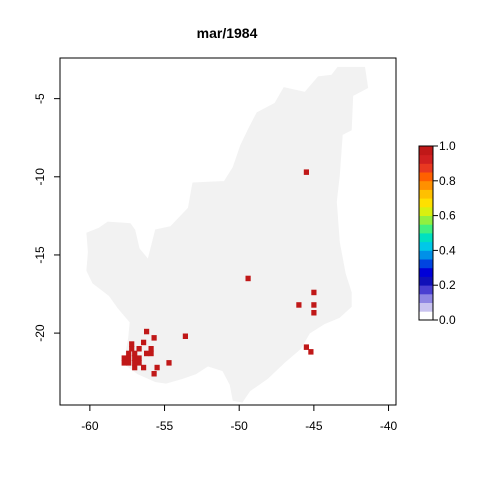 This screenshot has width=480, height=480. What do you see at coordinates (40, 98) in the screenshot?
I see `y-tick-label: -5` at bounding box center [40, 98].